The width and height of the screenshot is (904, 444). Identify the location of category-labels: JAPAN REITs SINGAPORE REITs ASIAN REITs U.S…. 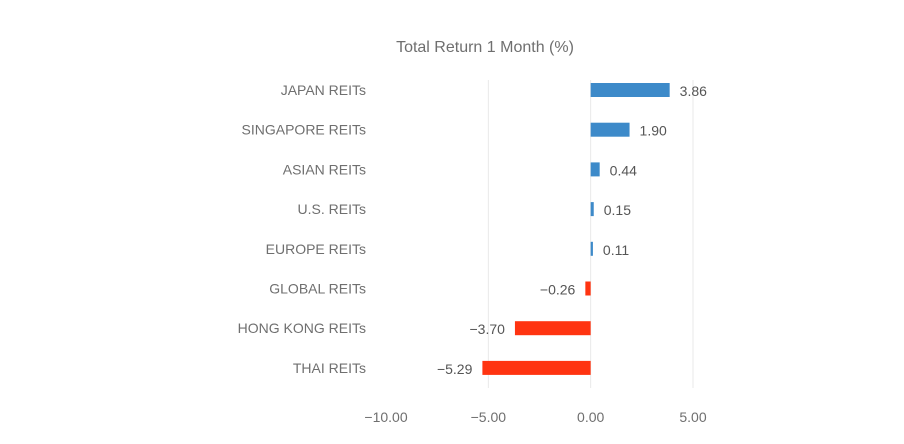
(302, 229).